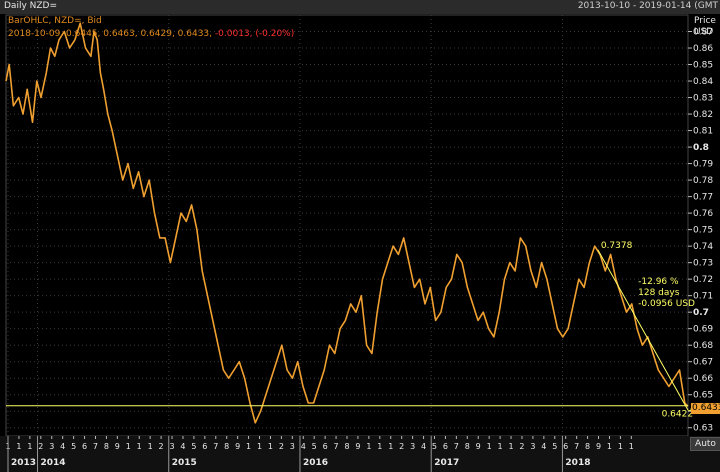 This screenshot has height=472, width=720. I want to click on y-tick-label: 0.84, so click(703, 82).